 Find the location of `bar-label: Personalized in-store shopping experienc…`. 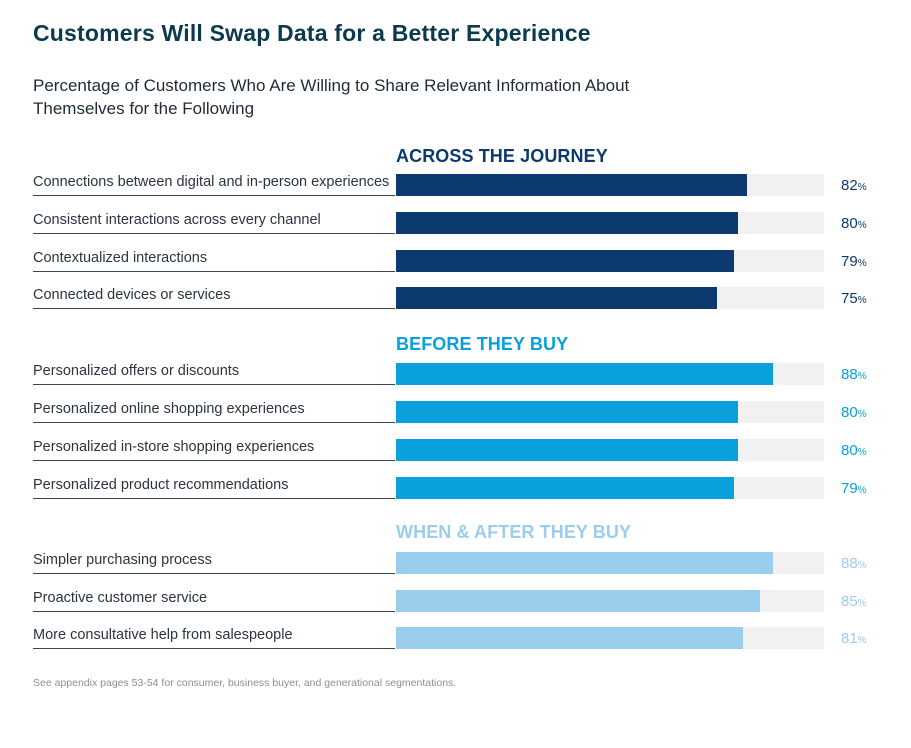

bar-label: Personalized in-store shopping experienc… is located at coordinates (174, 447).